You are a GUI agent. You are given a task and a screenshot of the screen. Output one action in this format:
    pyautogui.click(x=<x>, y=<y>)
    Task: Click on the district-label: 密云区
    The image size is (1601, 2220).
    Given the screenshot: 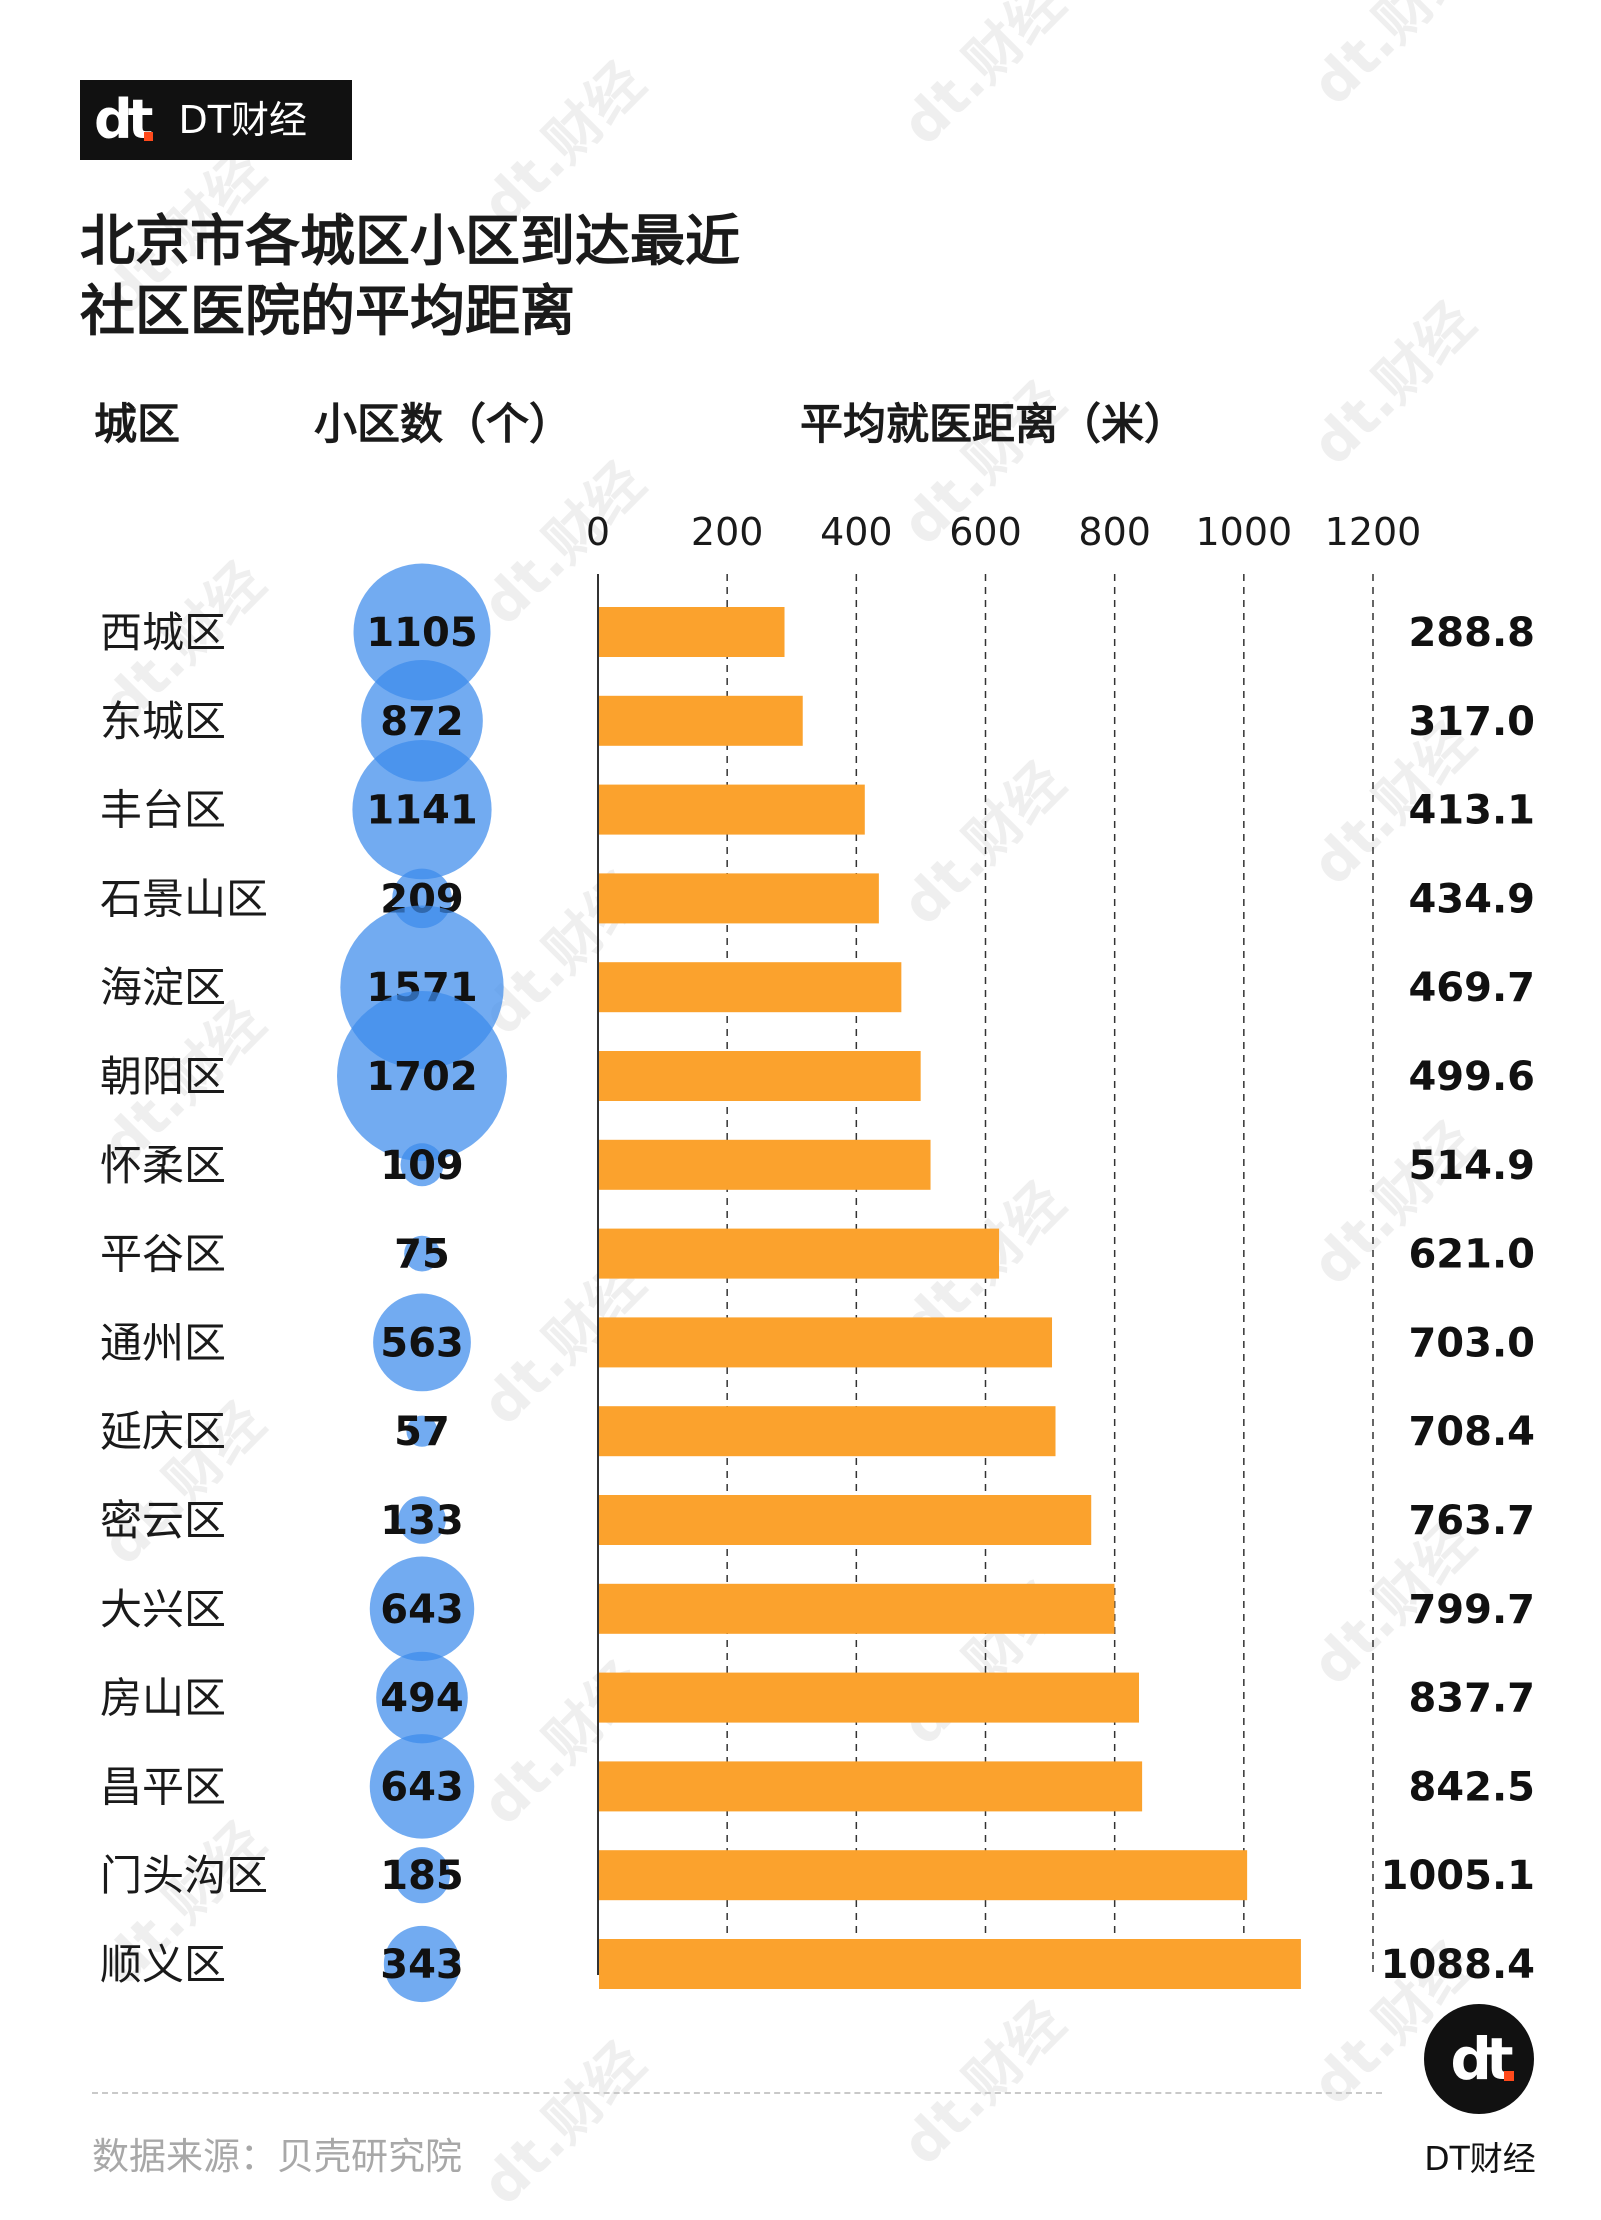 What is the action you would take?
    pyautogui.click(x=163, y=1520)
    